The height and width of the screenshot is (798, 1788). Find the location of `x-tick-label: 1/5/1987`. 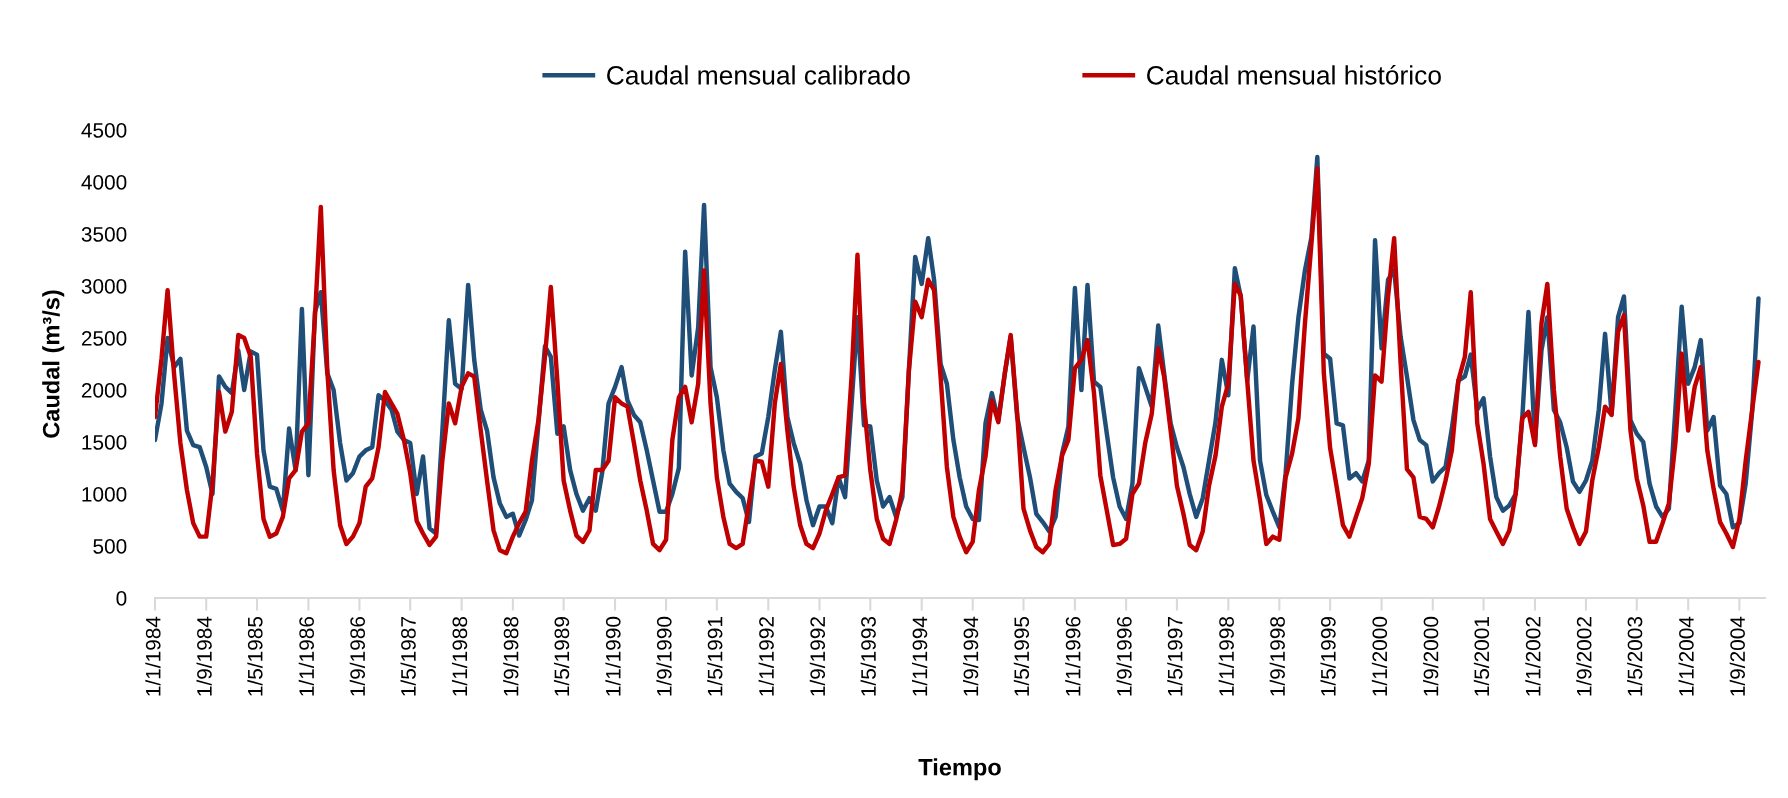

x-tick-label: 1/5/1987 is located at coordinates (408, 656).